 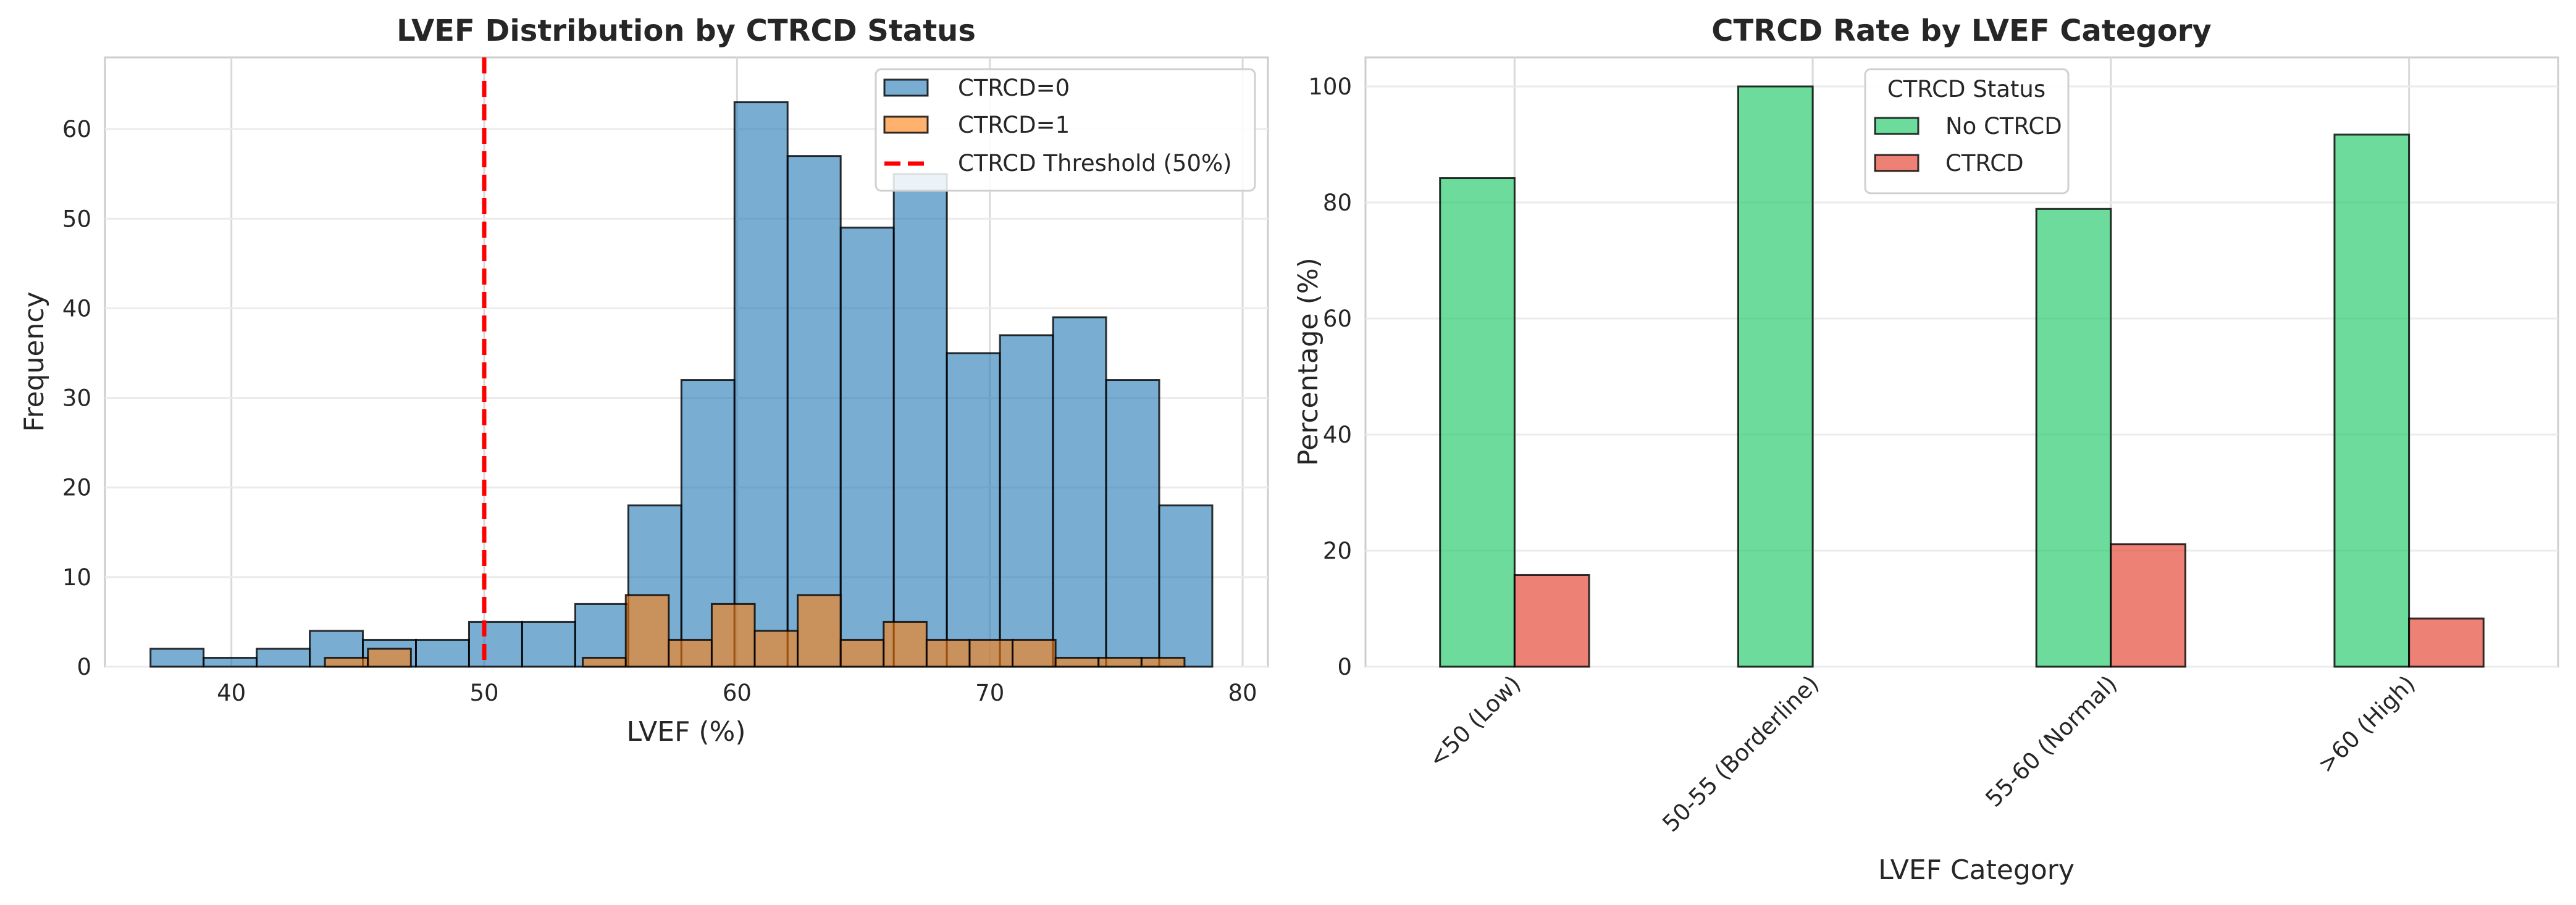 What do you see at coordinates (76, 309) in the screenshot?
I see `histogram-y-tick-label: 40` at bounding box center [76, 309].